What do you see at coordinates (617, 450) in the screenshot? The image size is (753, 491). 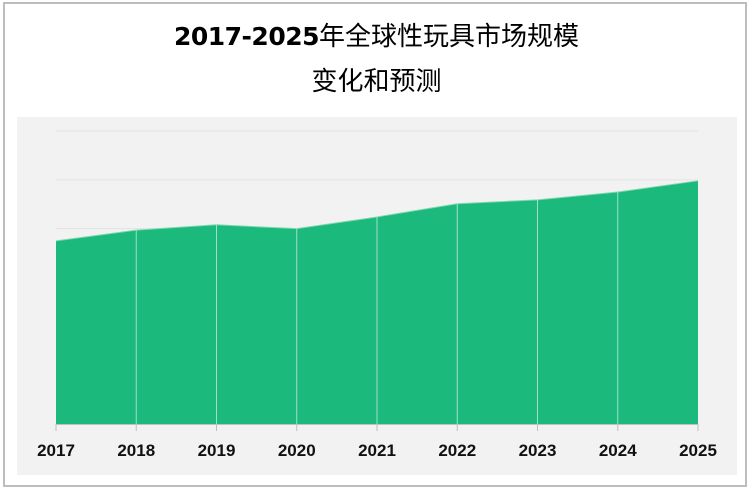 I see `x-axis-label: 2024` at bounding box center [617, 450].